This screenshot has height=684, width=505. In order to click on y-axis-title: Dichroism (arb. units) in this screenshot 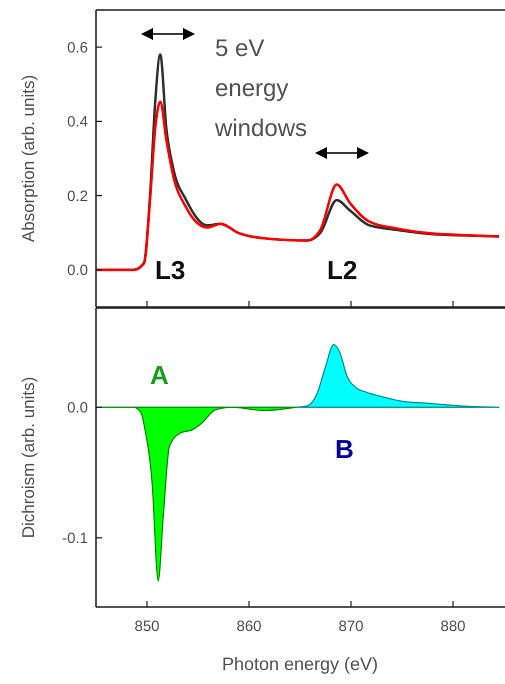, I will do `click(28, 457)`.